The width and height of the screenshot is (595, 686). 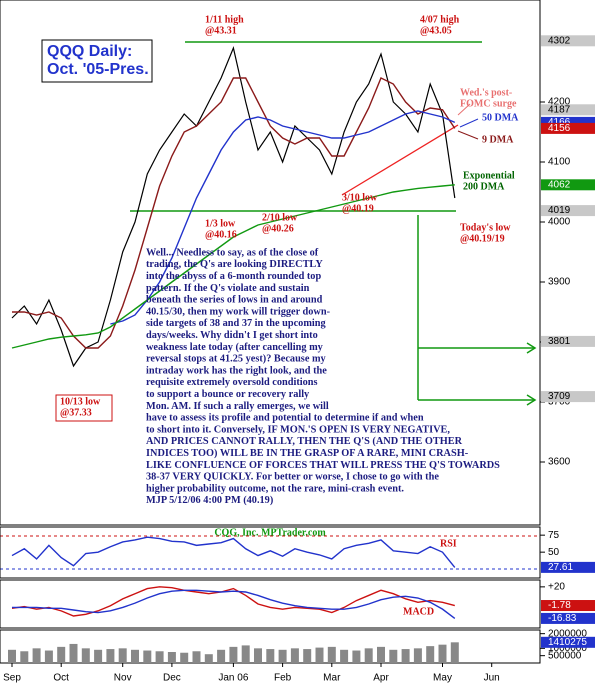 What do you see at coordinates (486, 92) in the screenshot?
I see `annotation: Wed.'s post-` at bounding box center [486, 92].